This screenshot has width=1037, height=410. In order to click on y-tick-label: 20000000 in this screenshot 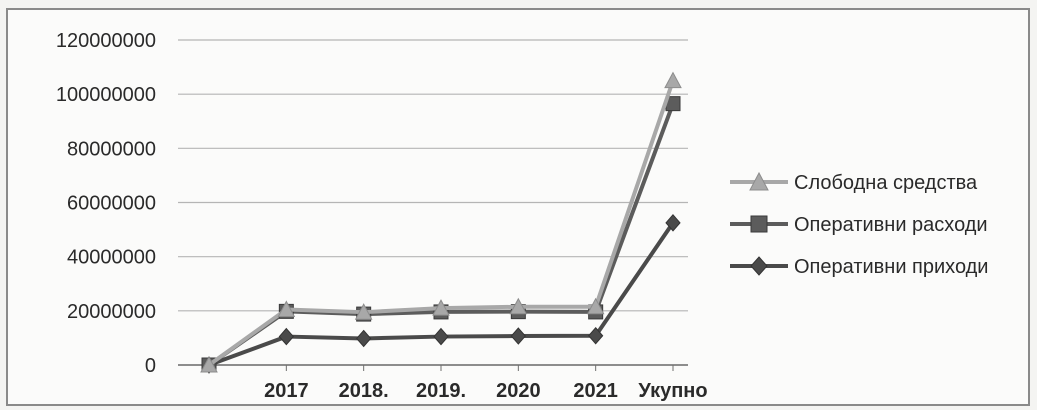, I will do `click(111, 312)`.